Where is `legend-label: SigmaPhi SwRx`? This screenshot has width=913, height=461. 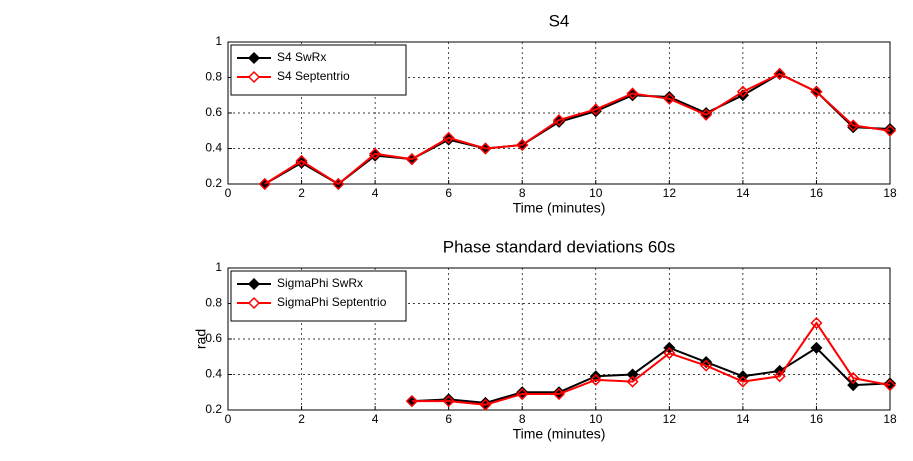 legend-label: SigmaPhi SwRx is located at coordinates (320, 283).